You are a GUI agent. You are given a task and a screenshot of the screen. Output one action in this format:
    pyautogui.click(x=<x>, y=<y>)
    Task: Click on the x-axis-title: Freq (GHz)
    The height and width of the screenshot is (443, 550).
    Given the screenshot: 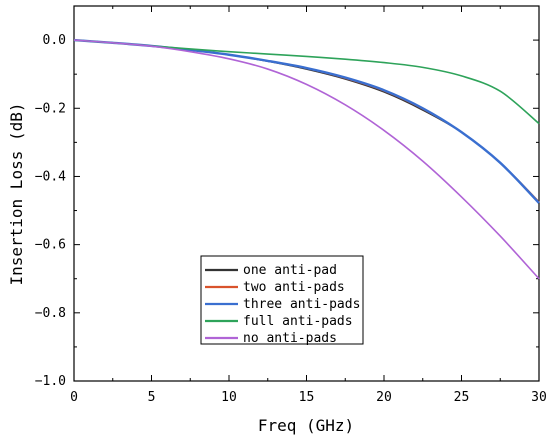 What is the action you would take?
    pyautogui.click(x=306, y=425)
    